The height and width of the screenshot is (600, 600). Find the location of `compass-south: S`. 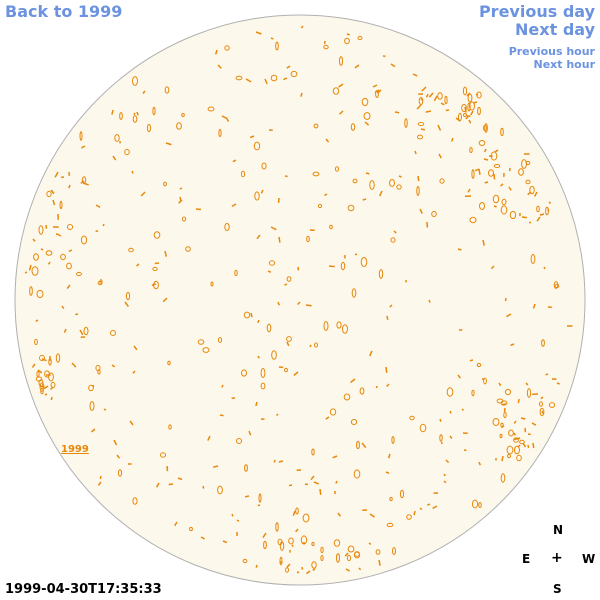

compass-south: S is located at coordinates (557, 589).